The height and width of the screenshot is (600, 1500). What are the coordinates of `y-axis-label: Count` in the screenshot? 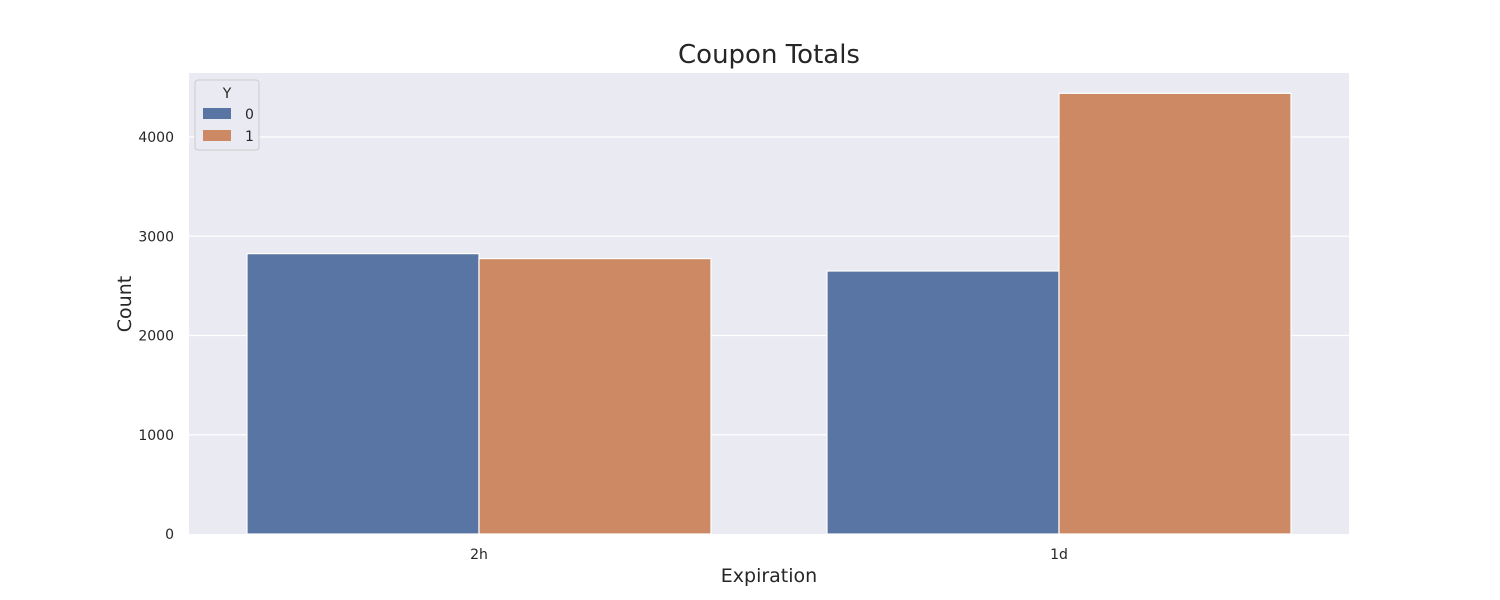 It's located at (125, 304).